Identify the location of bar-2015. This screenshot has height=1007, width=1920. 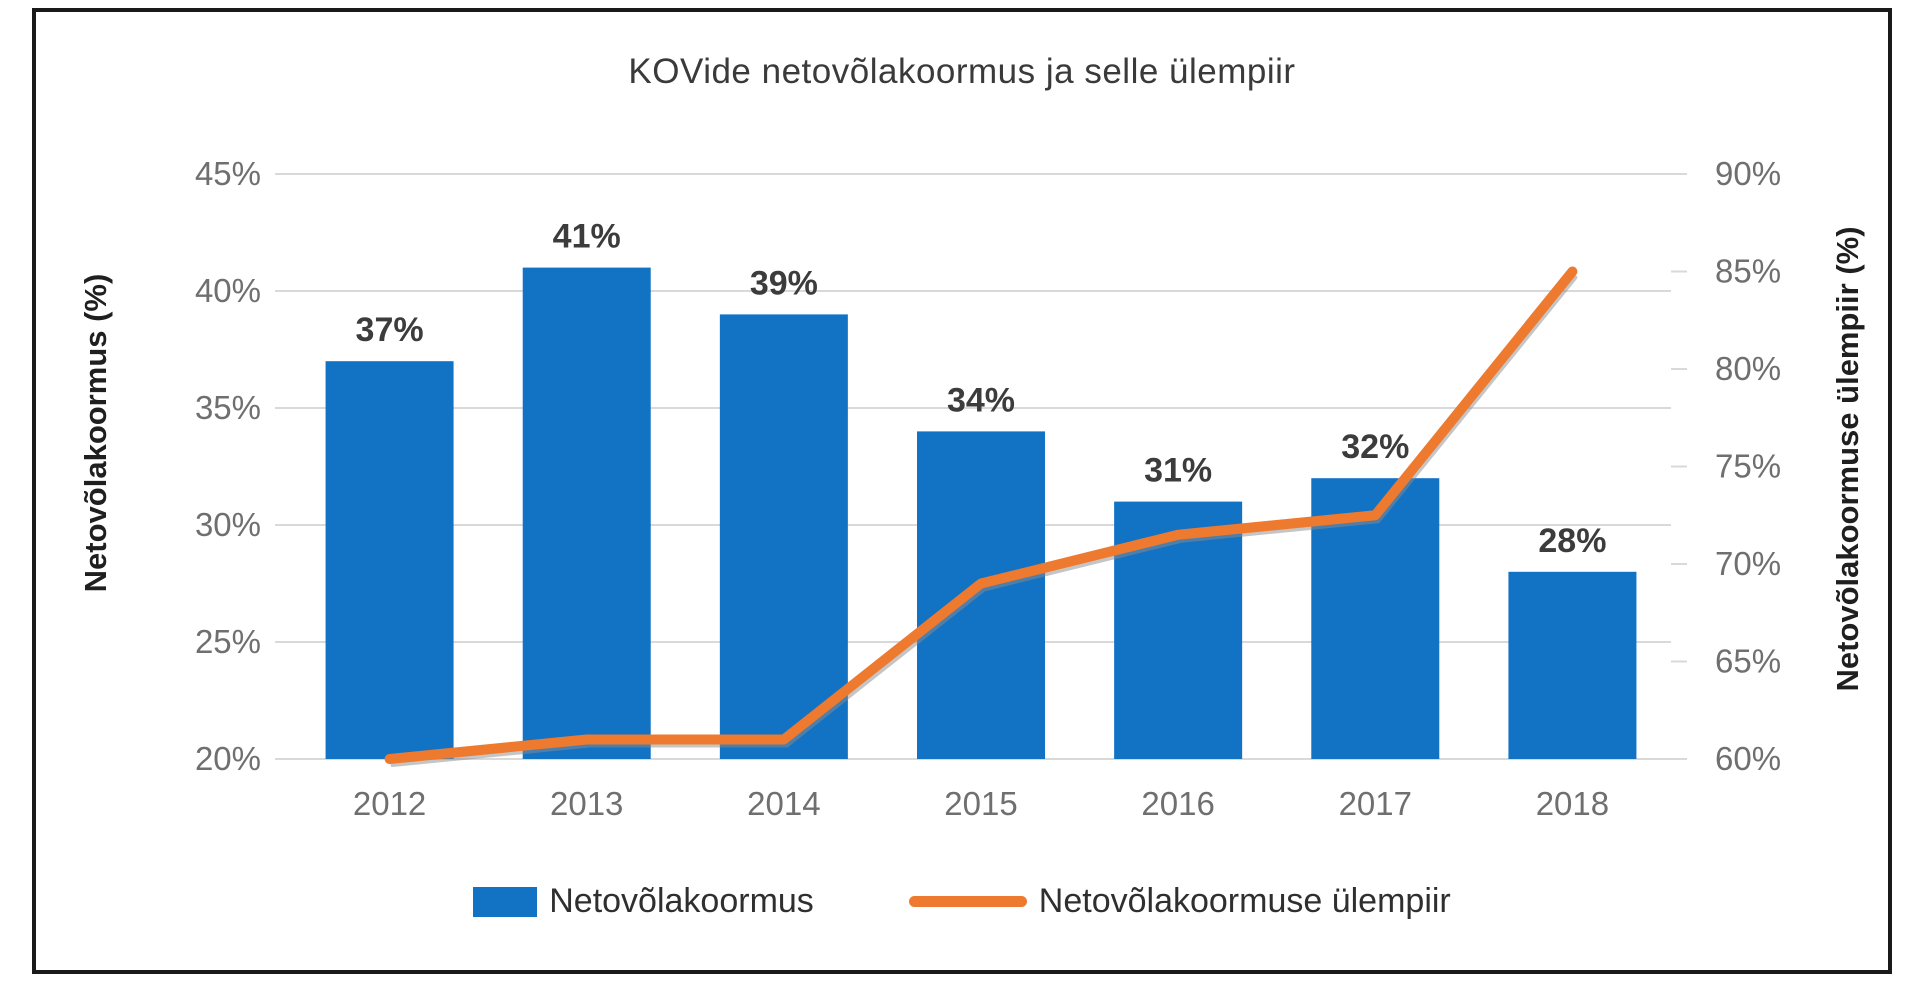
(981, 595).